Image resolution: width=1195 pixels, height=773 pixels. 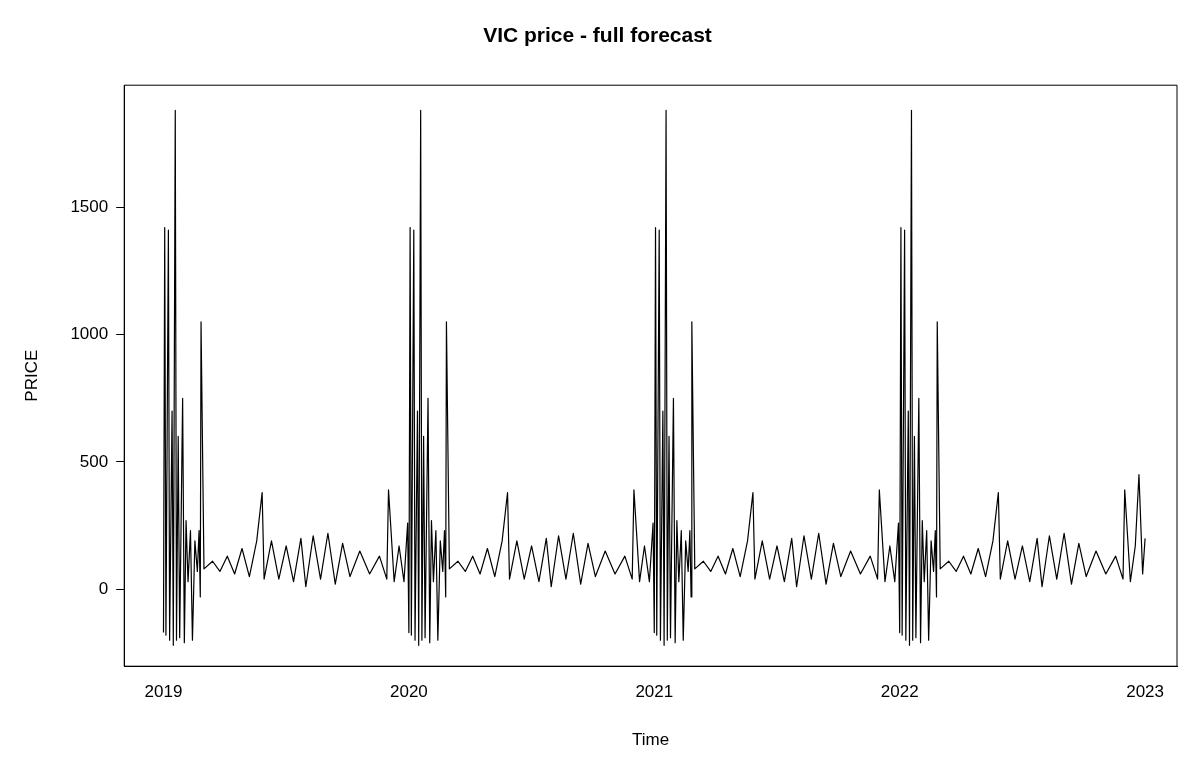 What do you see at coordinates (103, 588) in the screenshot?
I see `y-tick-label: 0` at bounding box center [103, 588].